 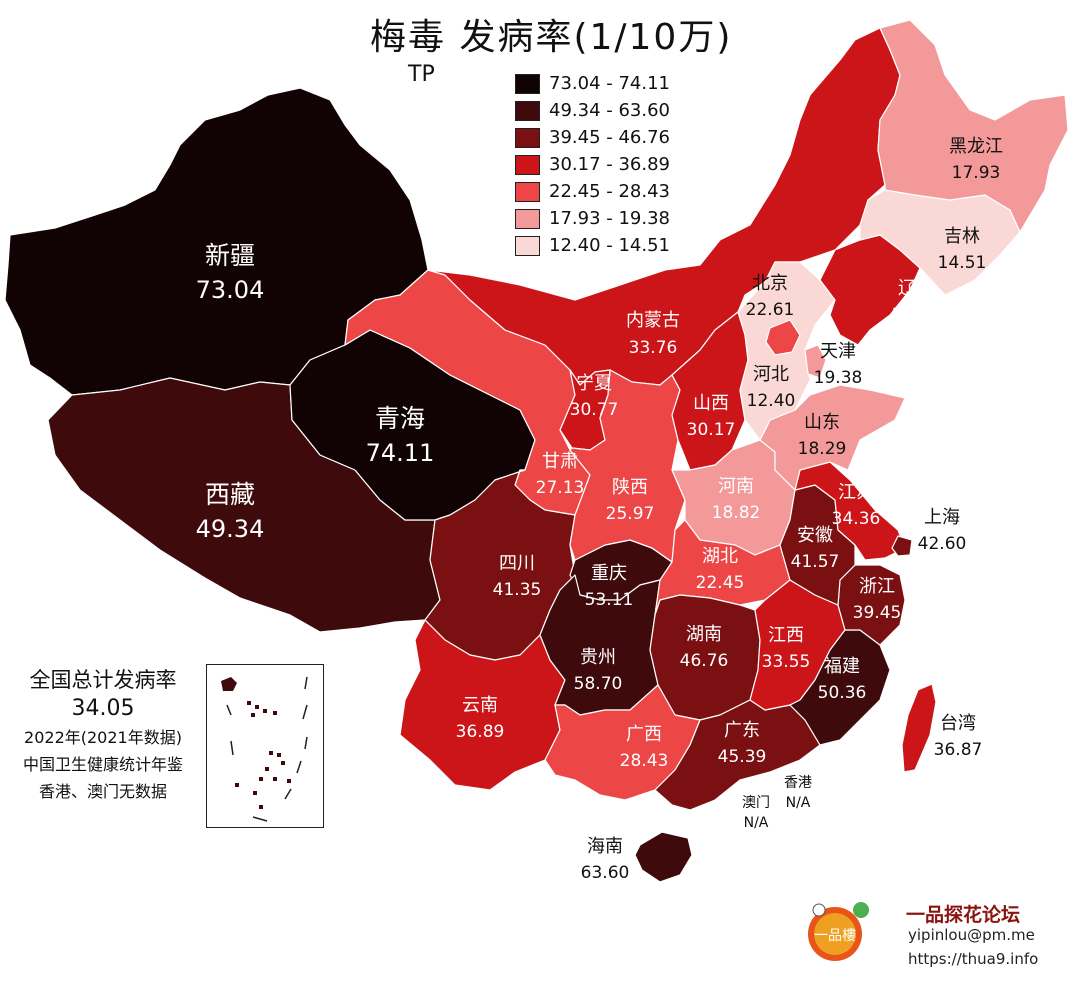 I want to click on province-value: 34.36, so click(x=856, y=519).